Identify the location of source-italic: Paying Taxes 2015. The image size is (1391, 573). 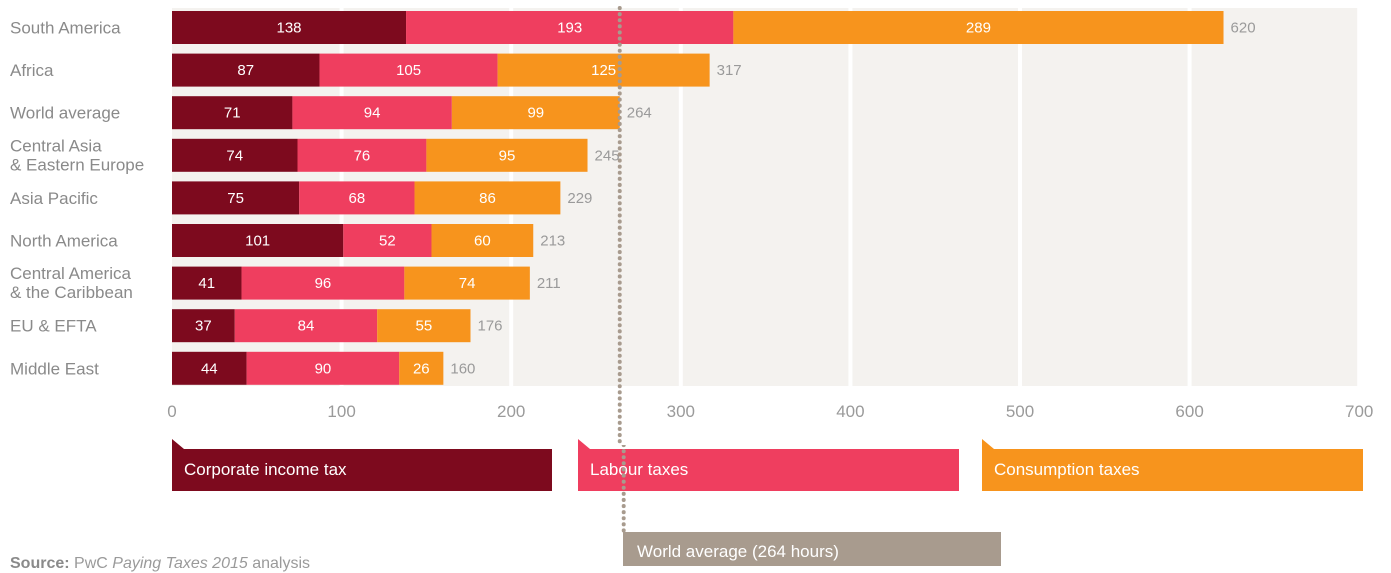
(180, 563).